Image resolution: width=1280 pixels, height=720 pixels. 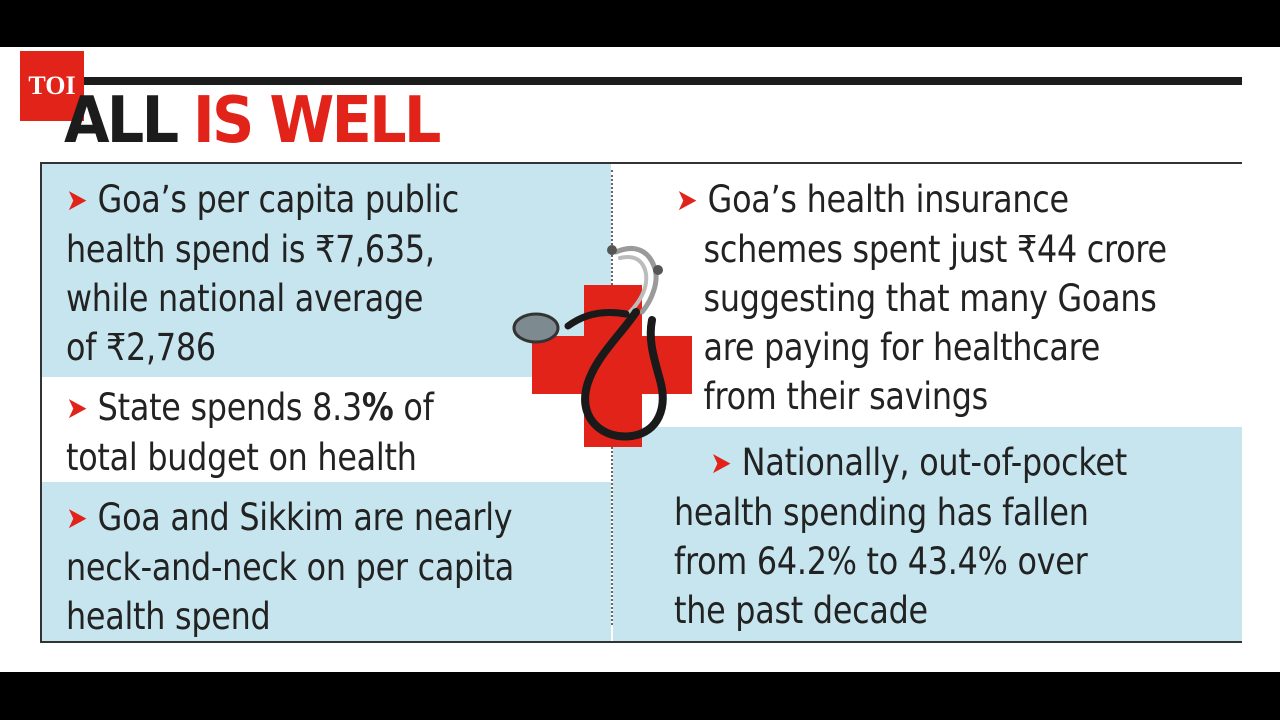 What do you see at coordinates (888, 199) in the screenshot?
I see `fact-line: Goa’s health insurance` at bounding box center [888, 199].